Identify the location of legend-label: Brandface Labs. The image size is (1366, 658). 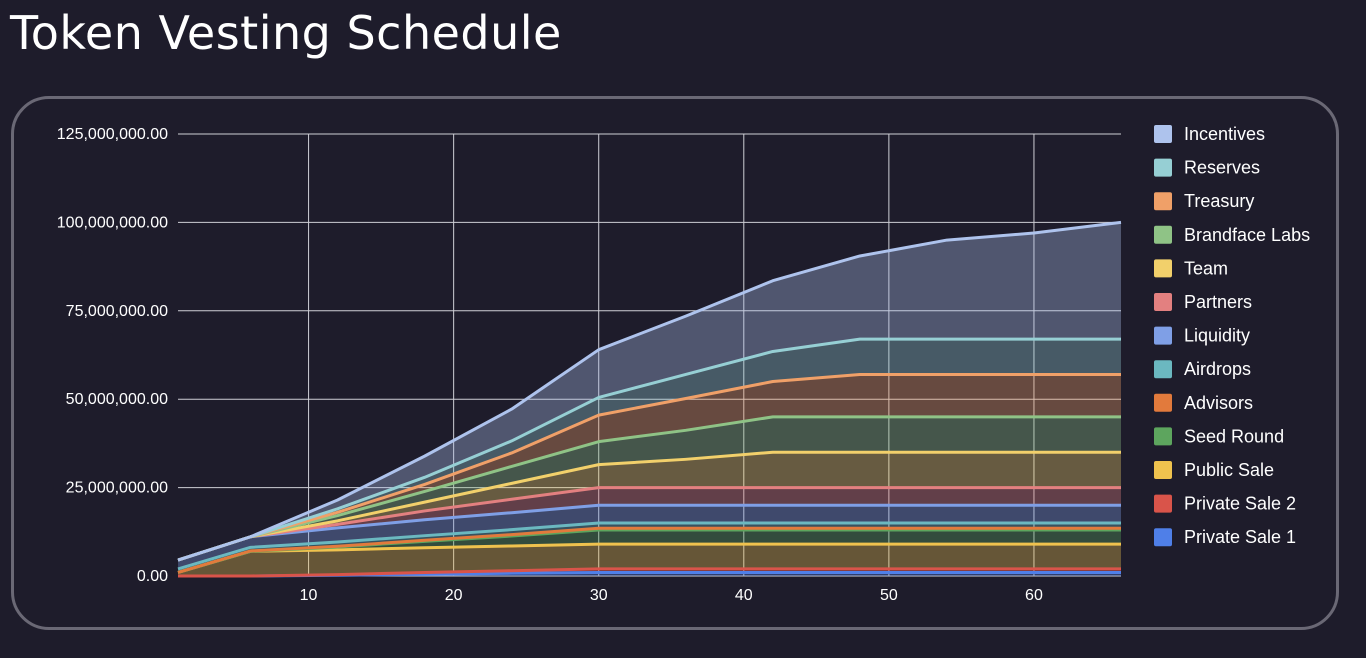
(1247, 235).